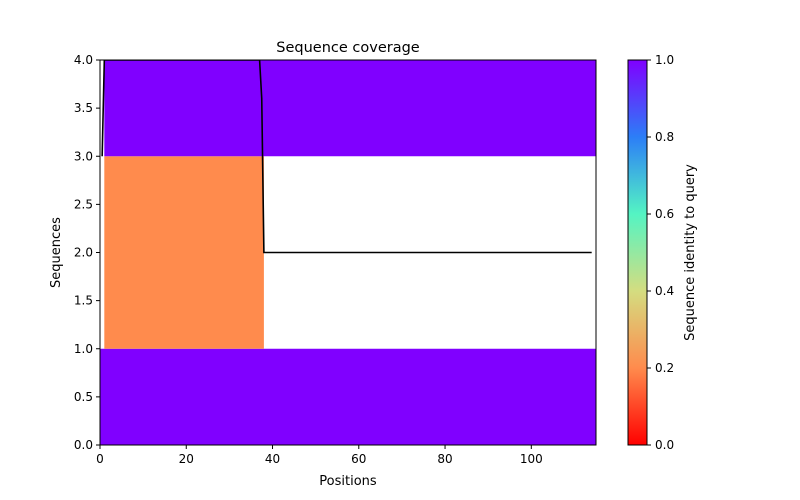 Image resolution: width=800 pixels, height=500 pixels. I want to click on y-axis-ticks: 0.0 0.5 1.0 1.5 2.0 2.5 3.0 3.5 4.0, so click(87, 252).